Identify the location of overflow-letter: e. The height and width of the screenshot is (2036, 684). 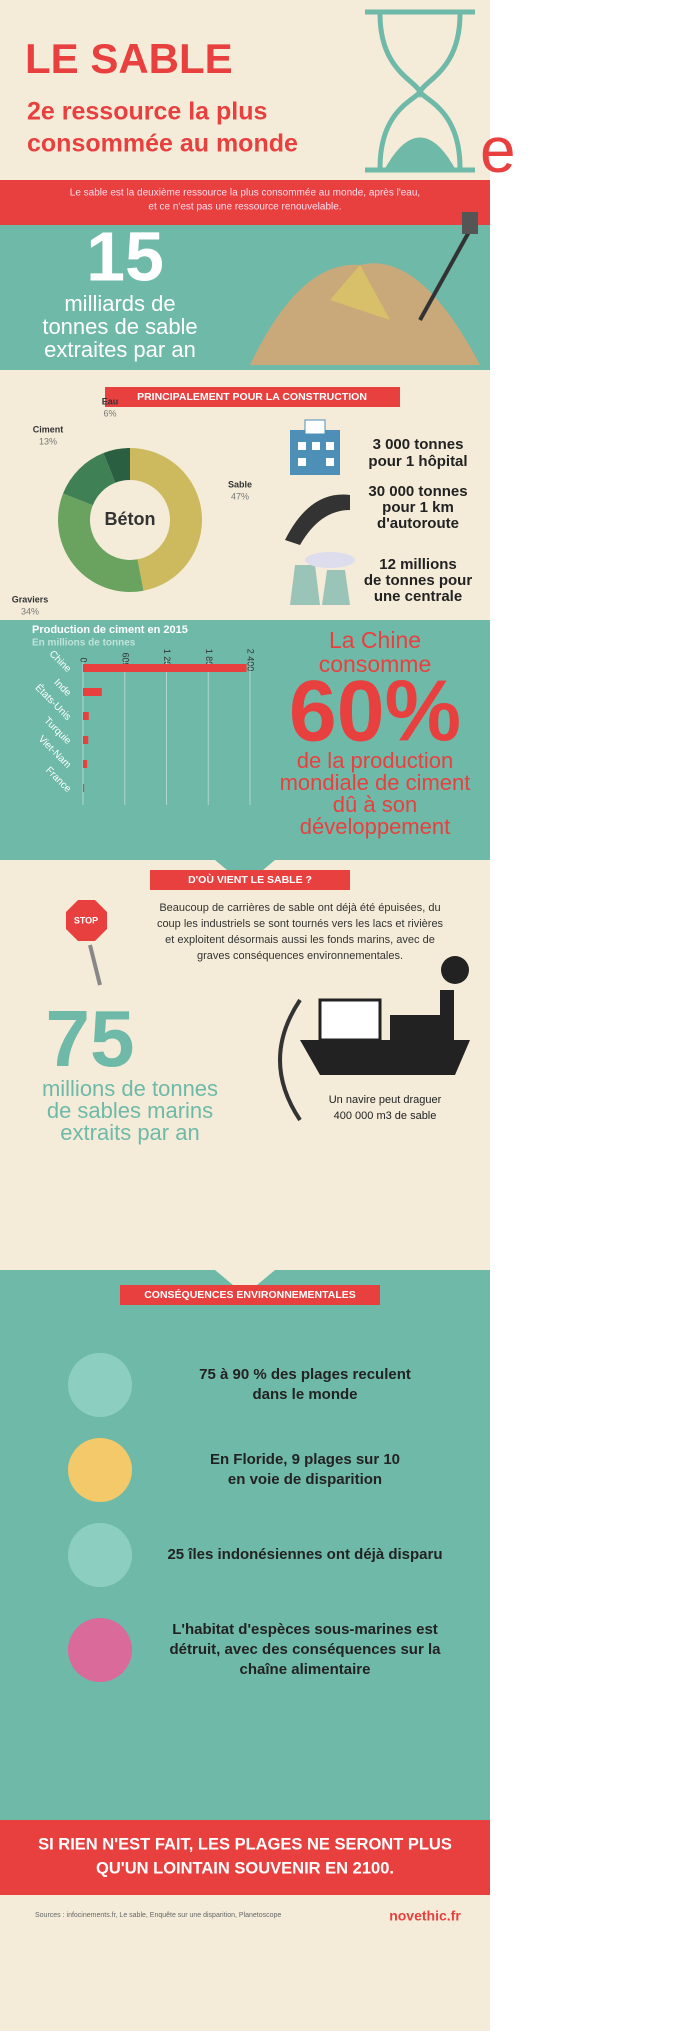
(498, 150).